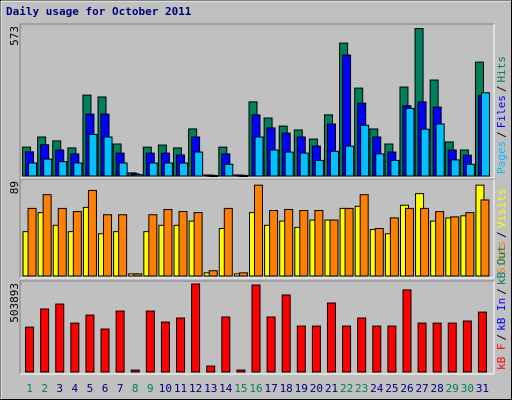  What do you see at coordinates (14, 303) in the screenshot?
I see `y-max-label: 503893` at bounding box center [14, 303].